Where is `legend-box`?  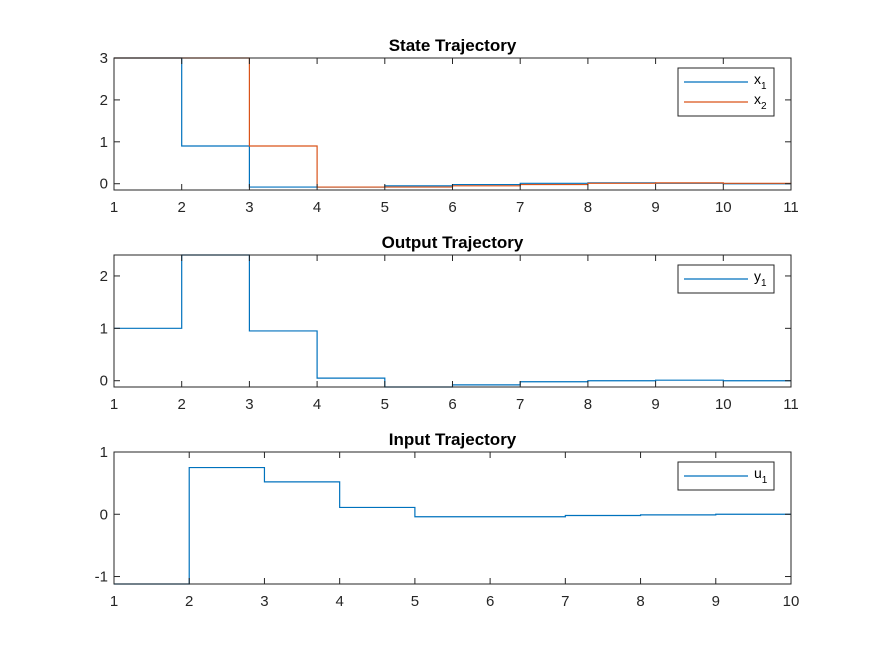 legend-box is located at coordinates (726, 92).